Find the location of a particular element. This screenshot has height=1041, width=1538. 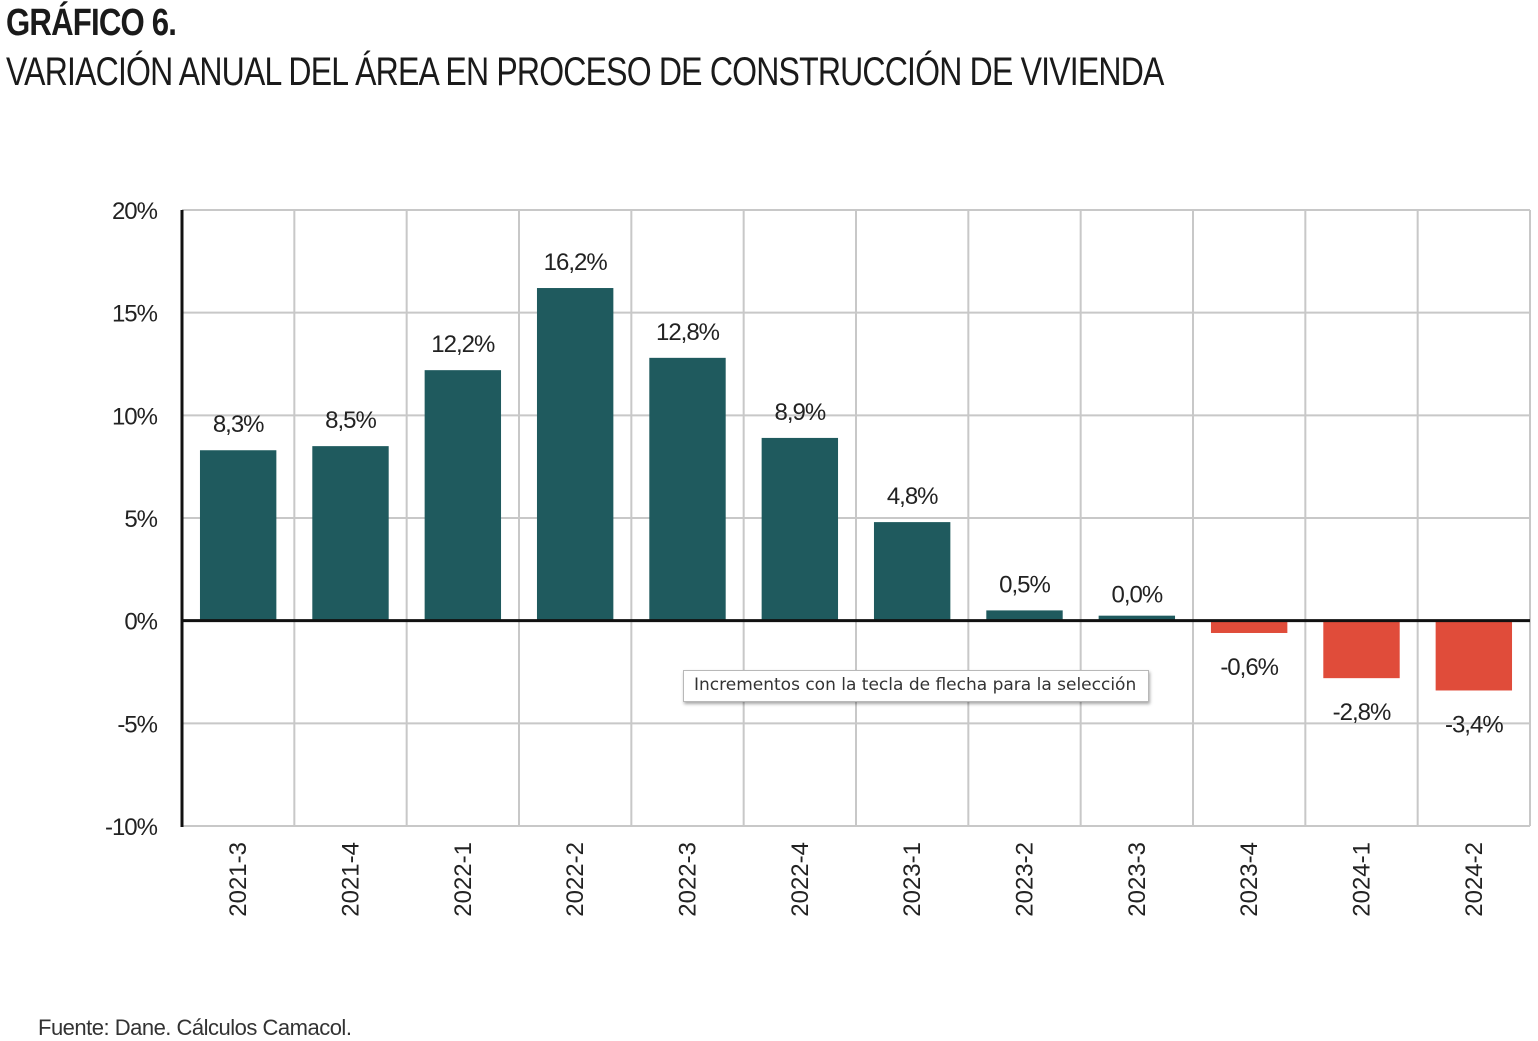

y-tick-label: -5% is located at coordinates (137, 724).